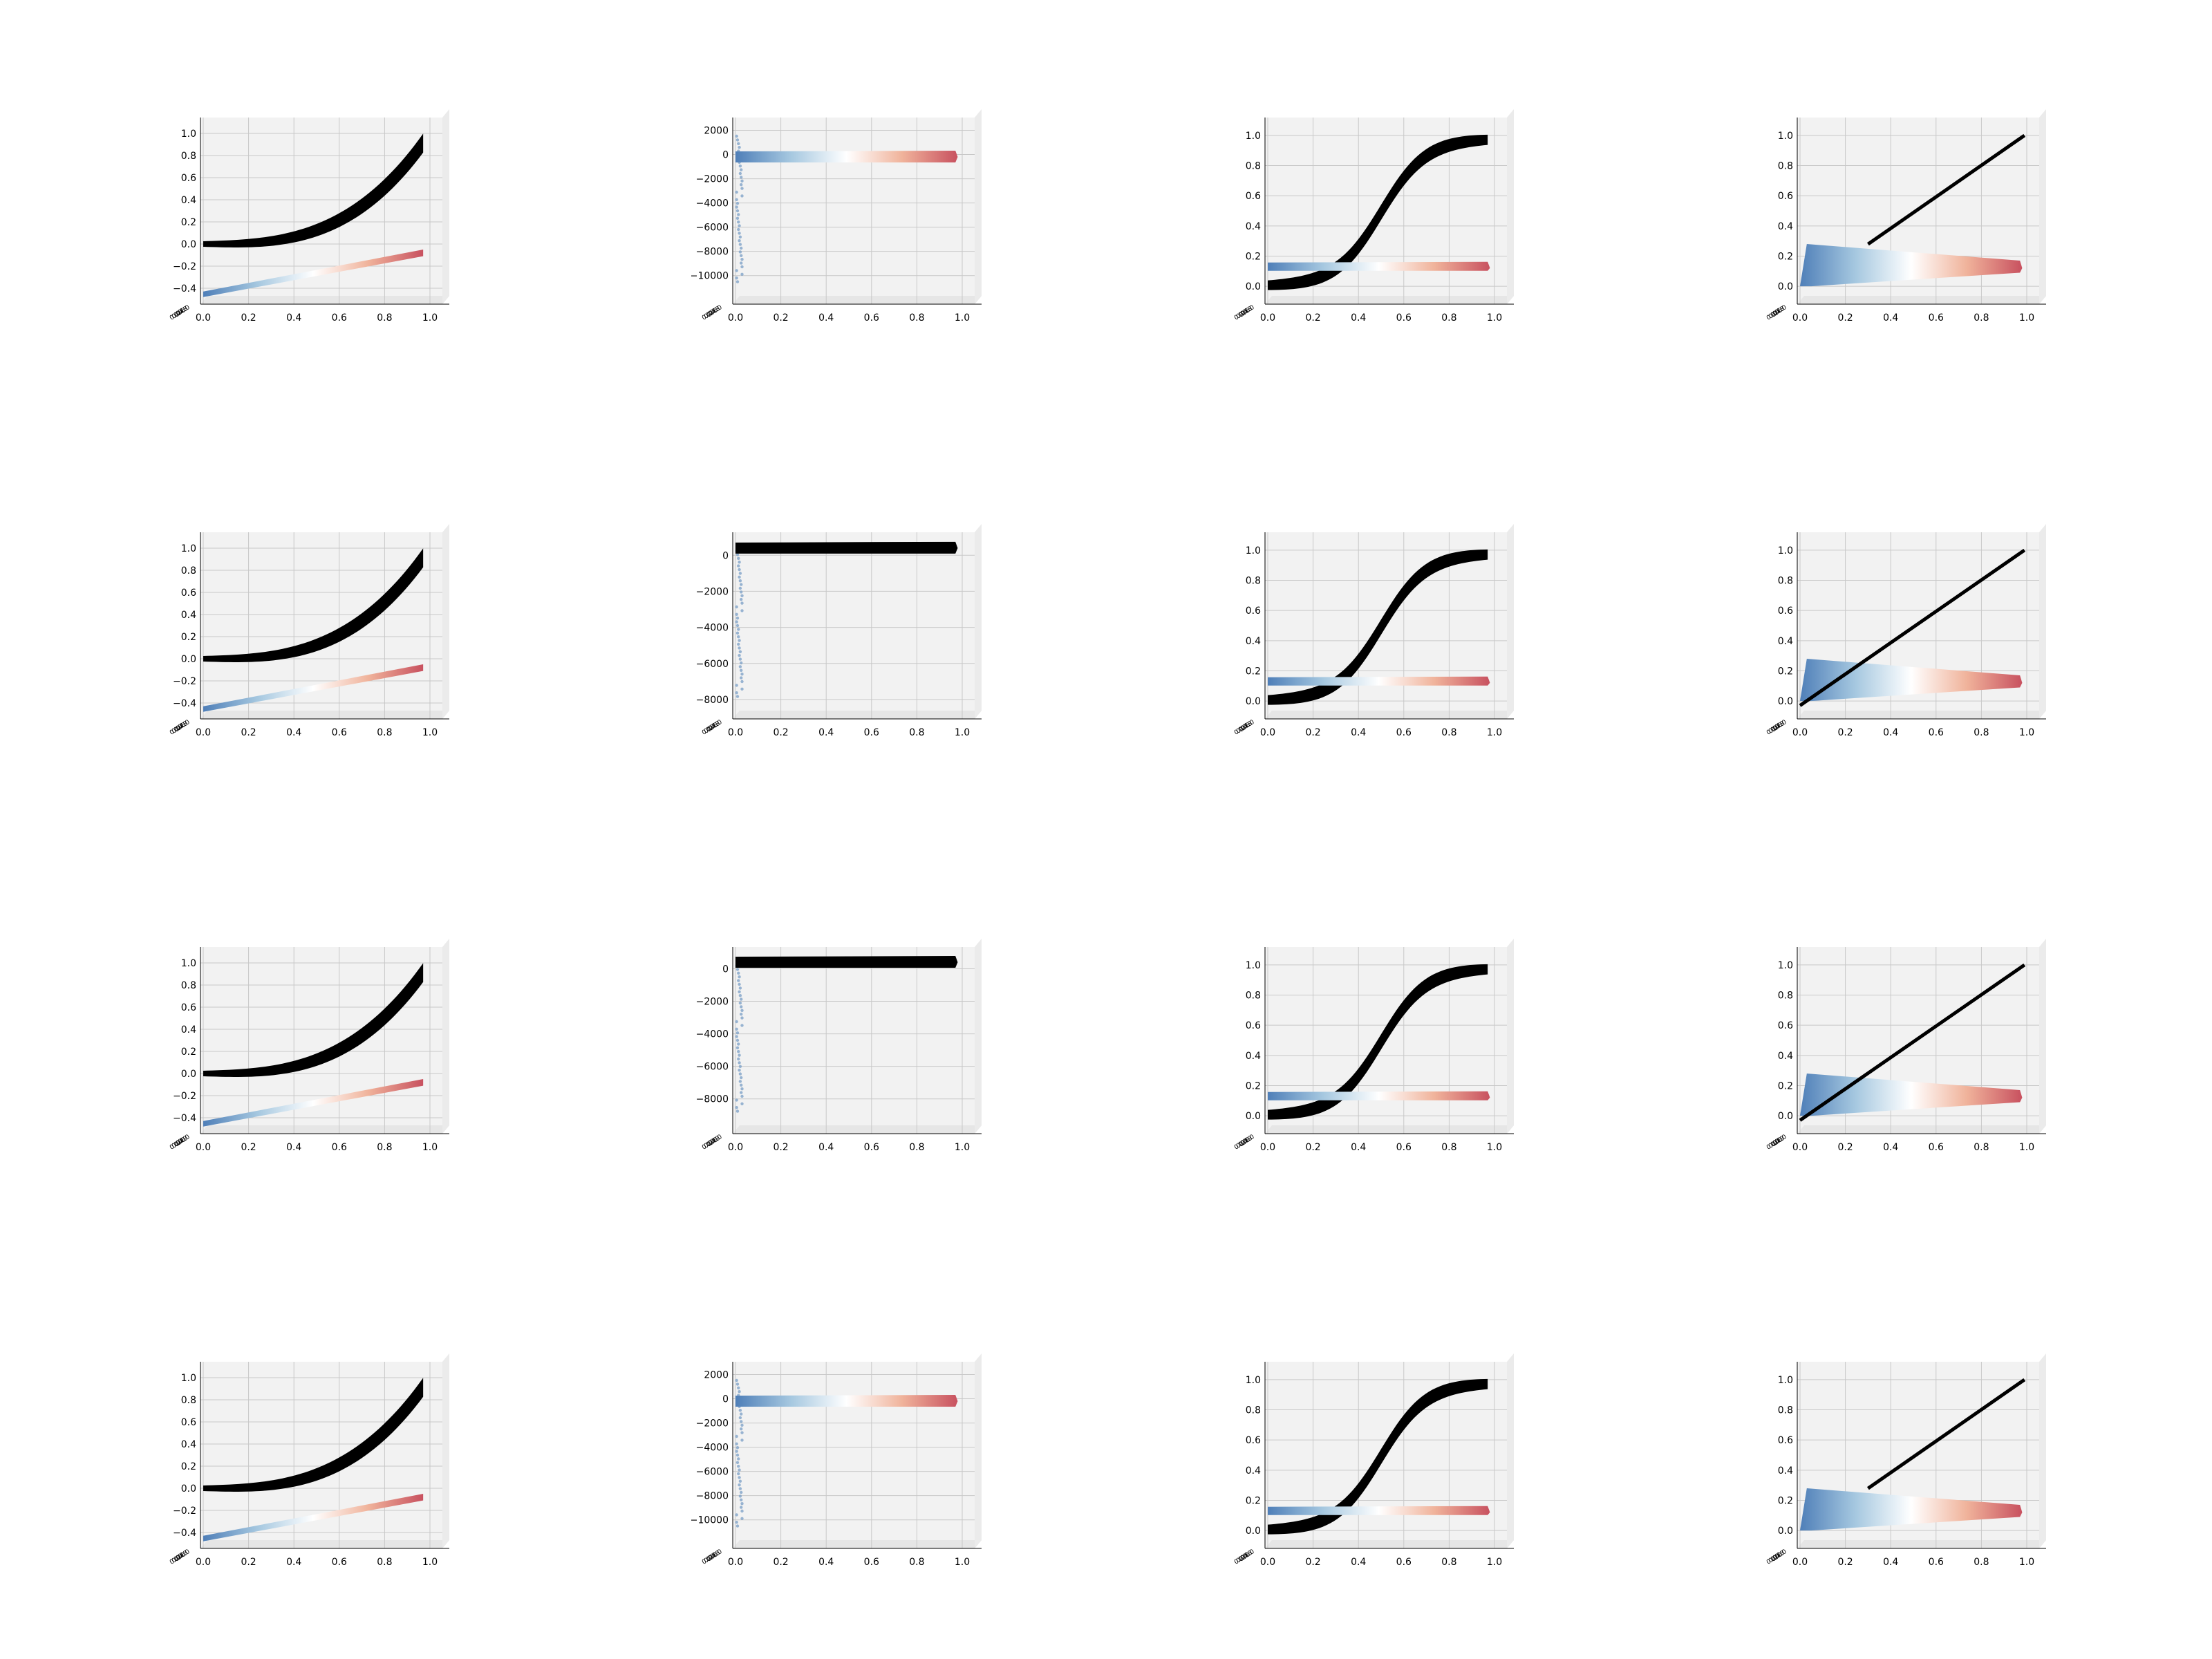 The image size is (2212, 1659). What do you see at coordinates (725, 969) in the screenshot?
I see `y-tick-label: 0` at bounding box center [725, 969].